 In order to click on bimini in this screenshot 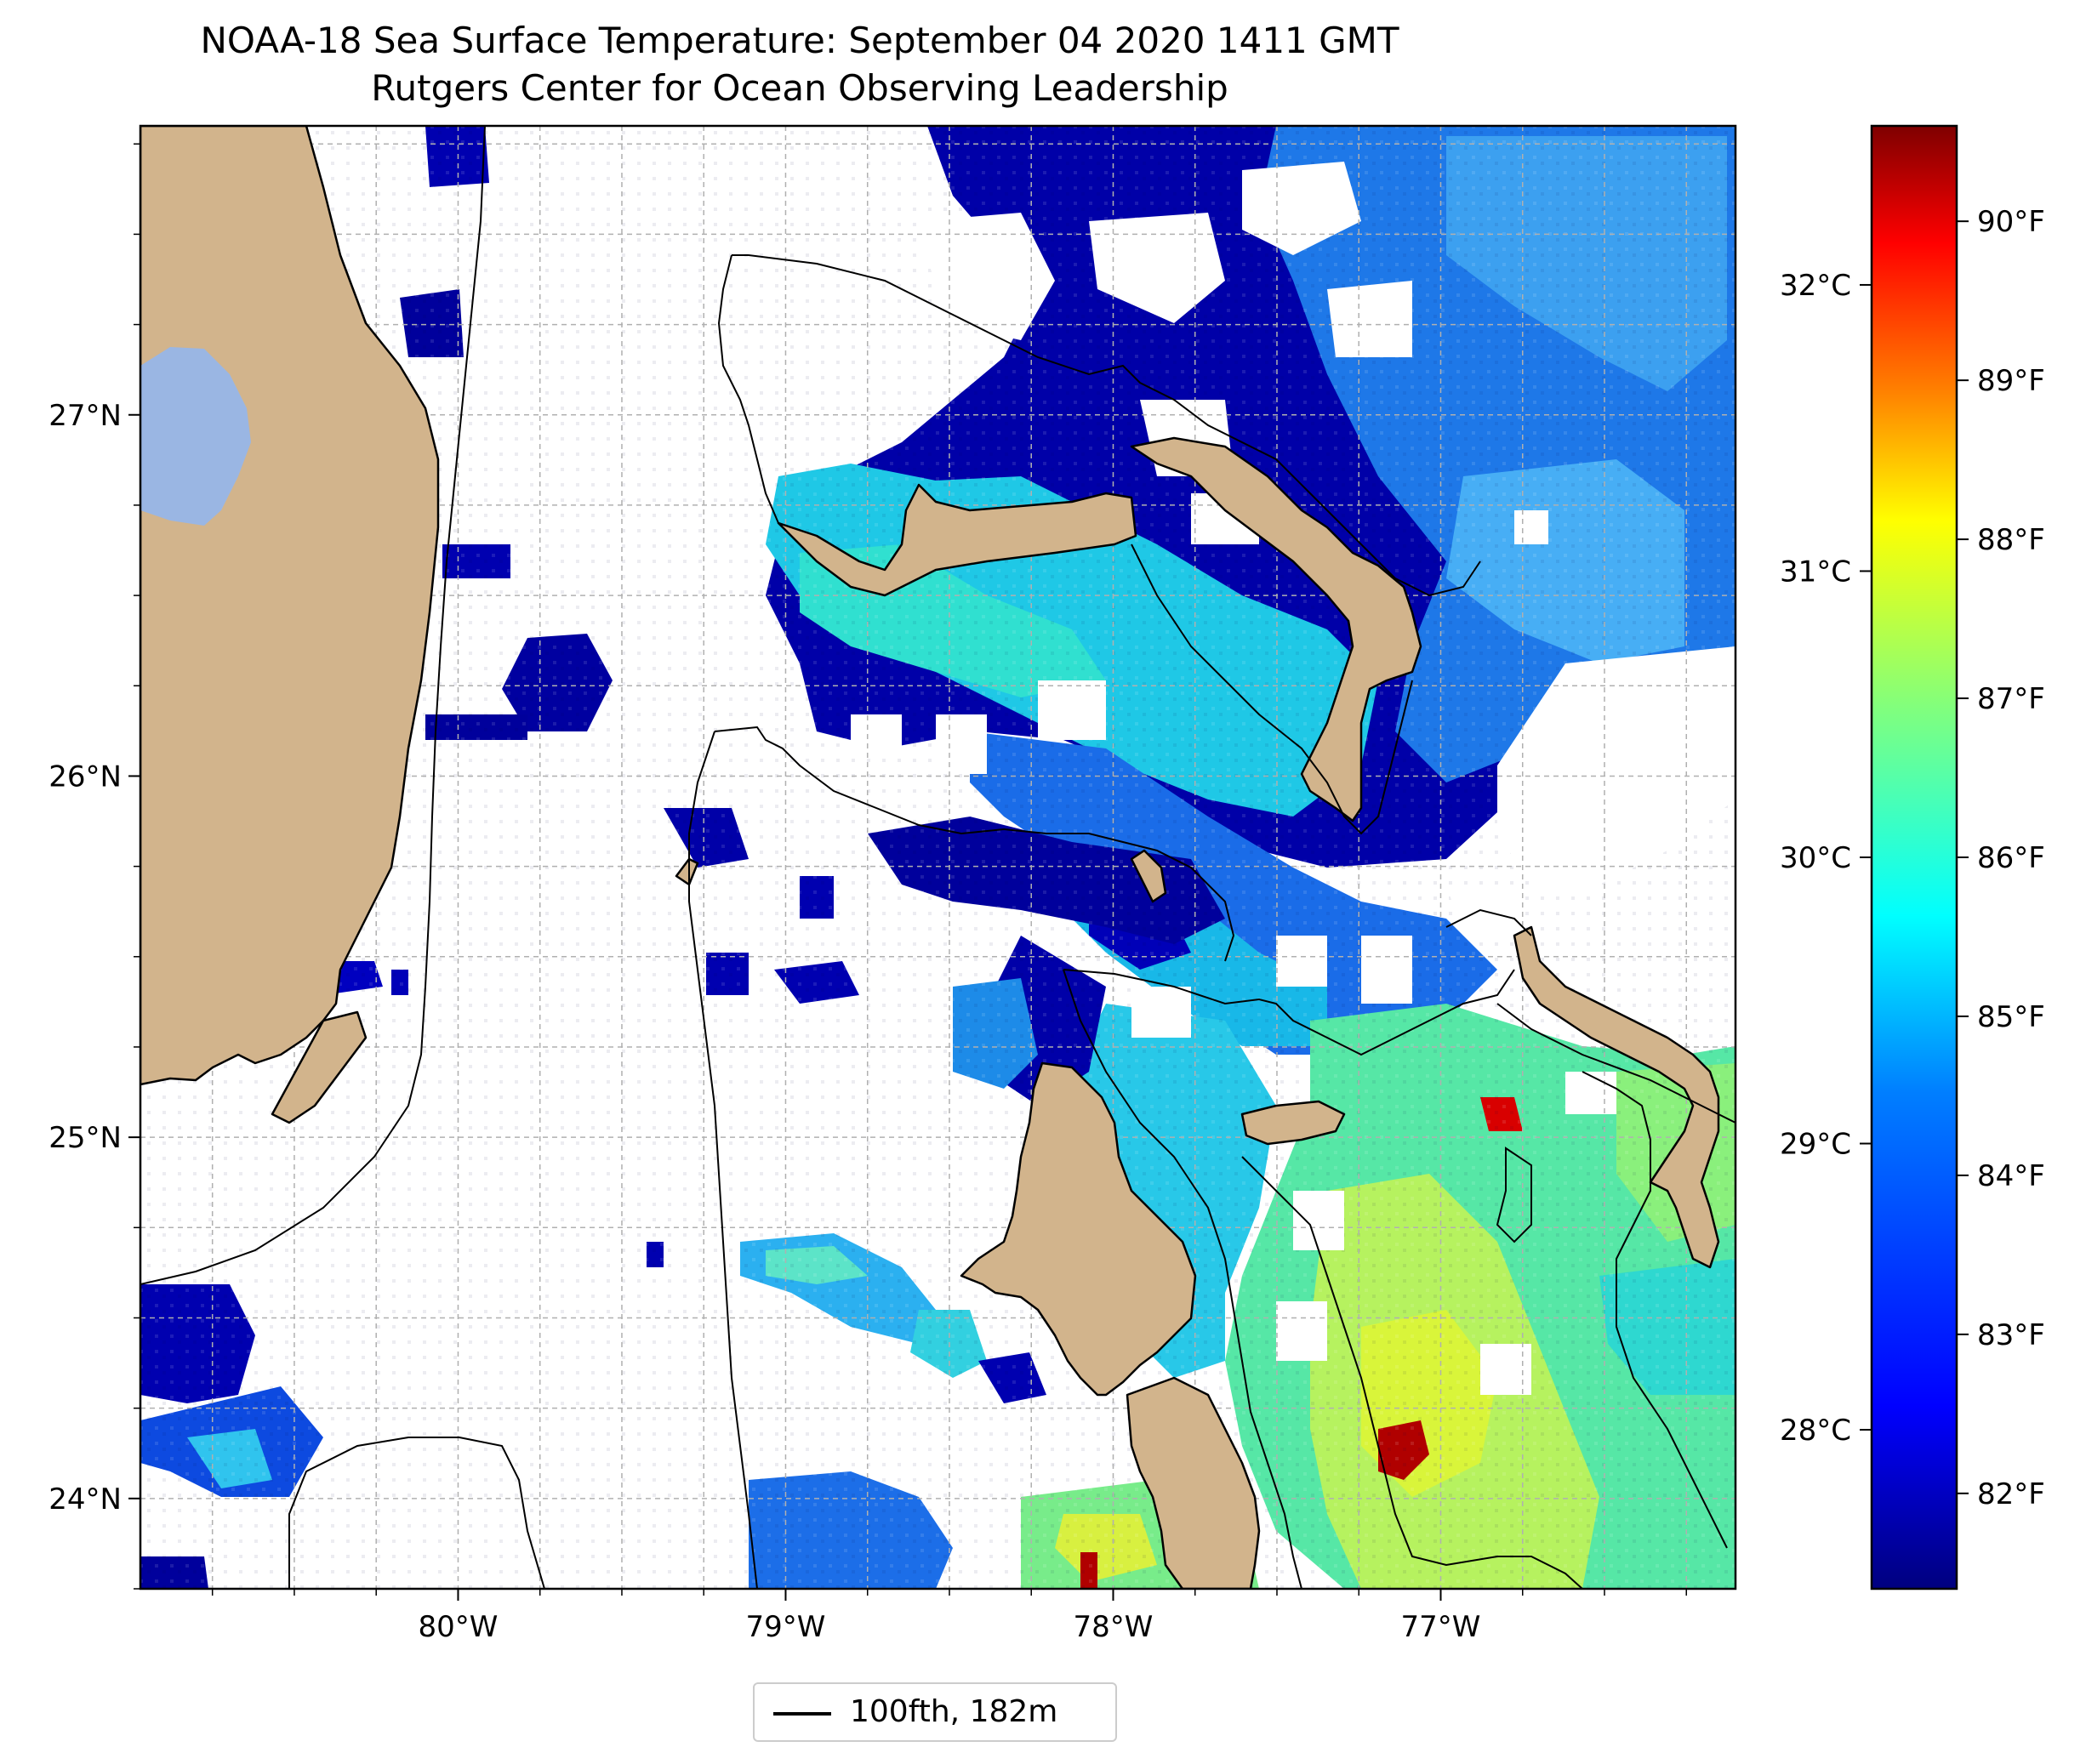, I will do `click(687, 871)`.